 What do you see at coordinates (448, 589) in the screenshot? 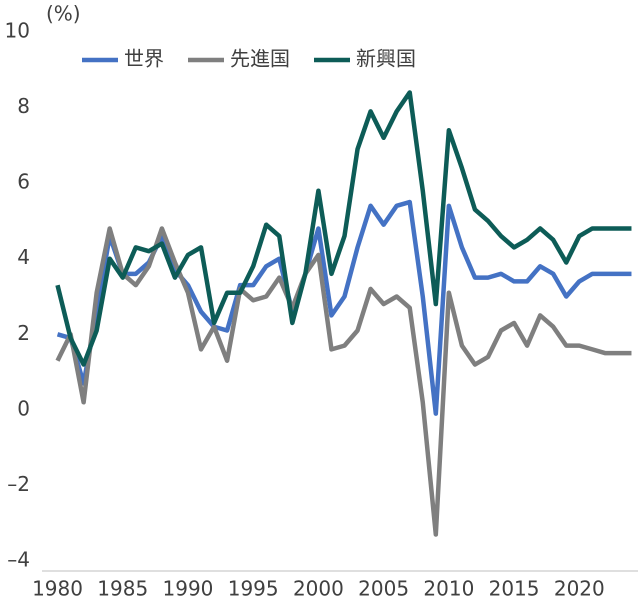
I see `x-tick-label: 2010` at bounding box center [448, 589].